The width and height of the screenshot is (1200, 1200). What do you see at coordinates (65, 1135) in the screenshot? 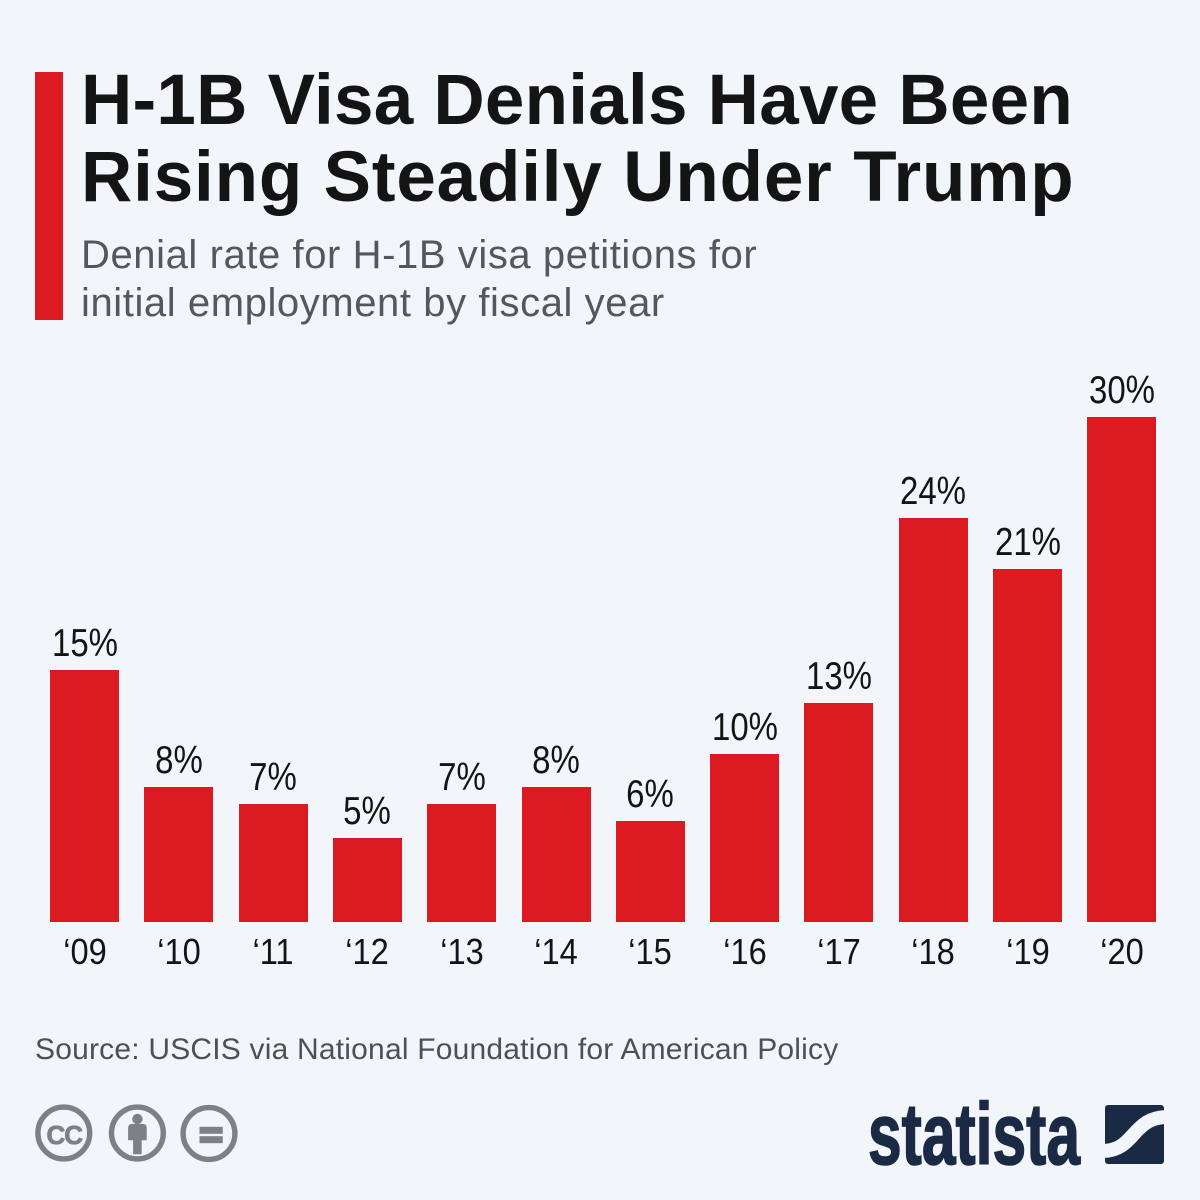
I see `svg-text: CC` at bounding box center [65, 1135].